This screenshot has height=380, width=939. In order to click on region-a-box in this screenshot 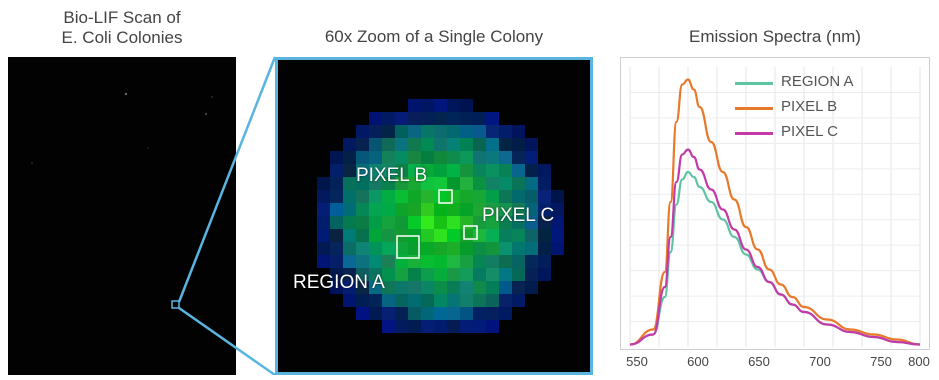, I will do `click(408, 247)`.